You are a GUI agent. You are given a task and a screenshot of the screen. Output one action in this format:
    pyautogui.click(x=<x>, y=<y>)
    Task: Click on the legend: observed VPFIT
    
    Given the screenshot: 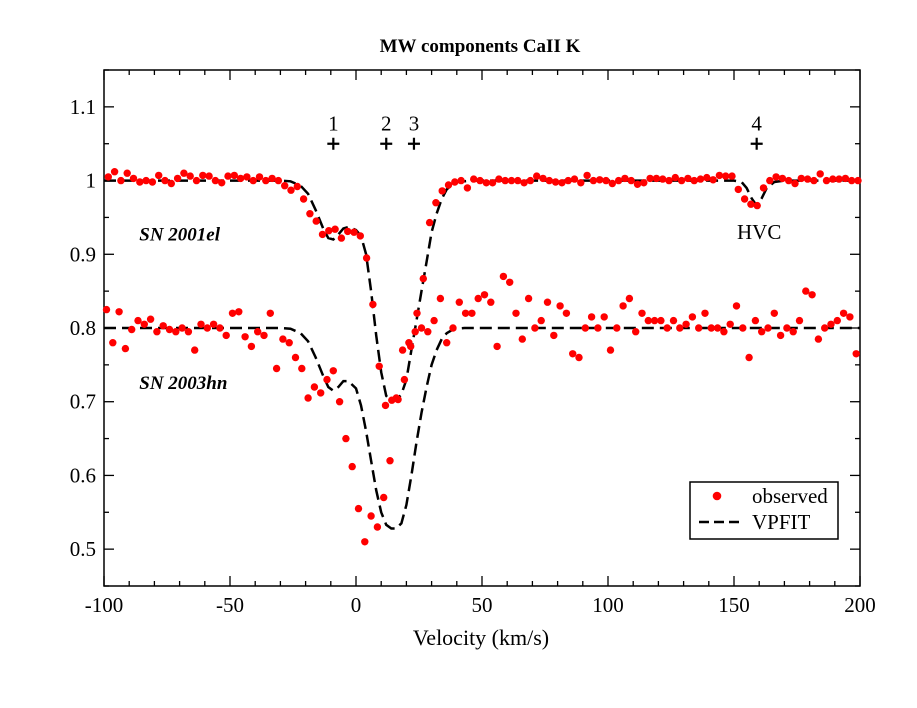 What is the action you would take?
    pyautogui.click(x=764, y=510)
    